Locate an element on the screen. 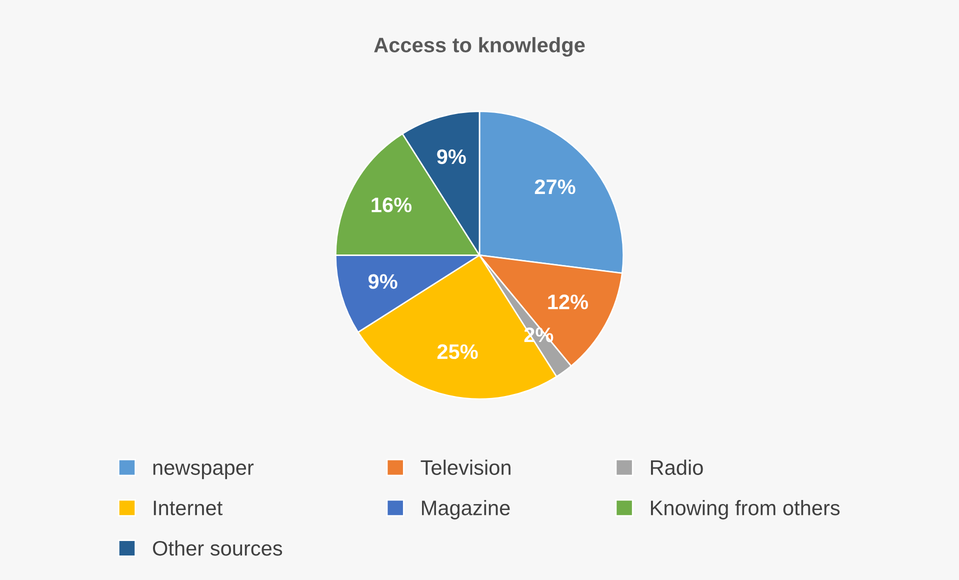  data-label: 25% is located at coordinates (457, 352).